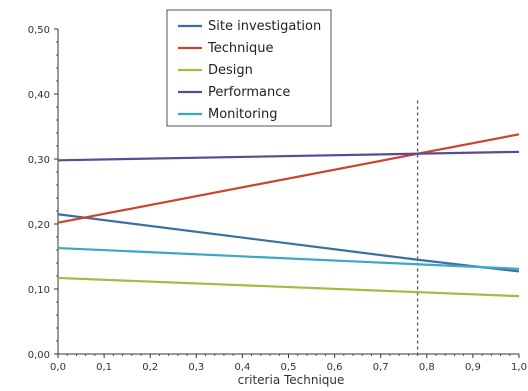 Image resolution: width=528 pixels, height=391 pixels. What do you see at coordinates (288, 258) in the screenshot?
I see `series-line-monitoring` at bounding box center [288, 258].